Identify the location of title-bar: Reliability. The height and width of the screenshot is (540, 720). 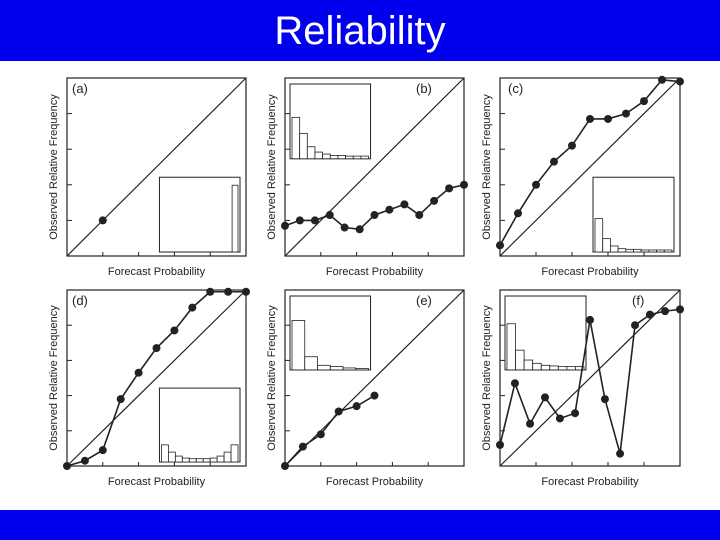
(360, 30).